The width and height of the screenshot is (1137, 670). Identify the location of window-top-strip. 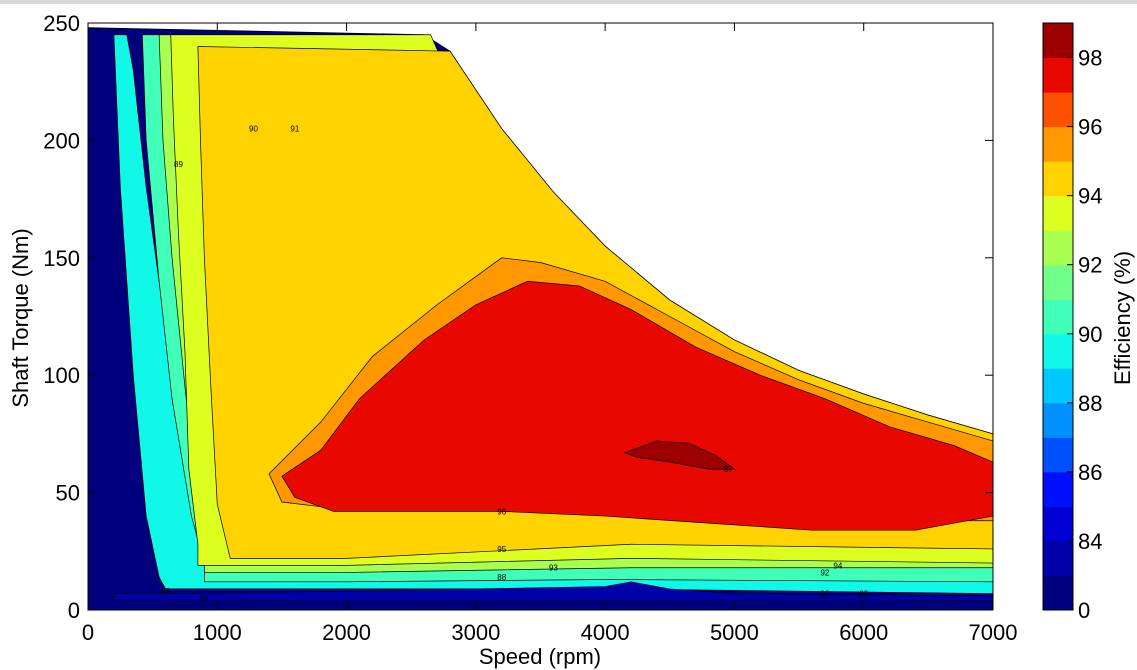
(568, 2).